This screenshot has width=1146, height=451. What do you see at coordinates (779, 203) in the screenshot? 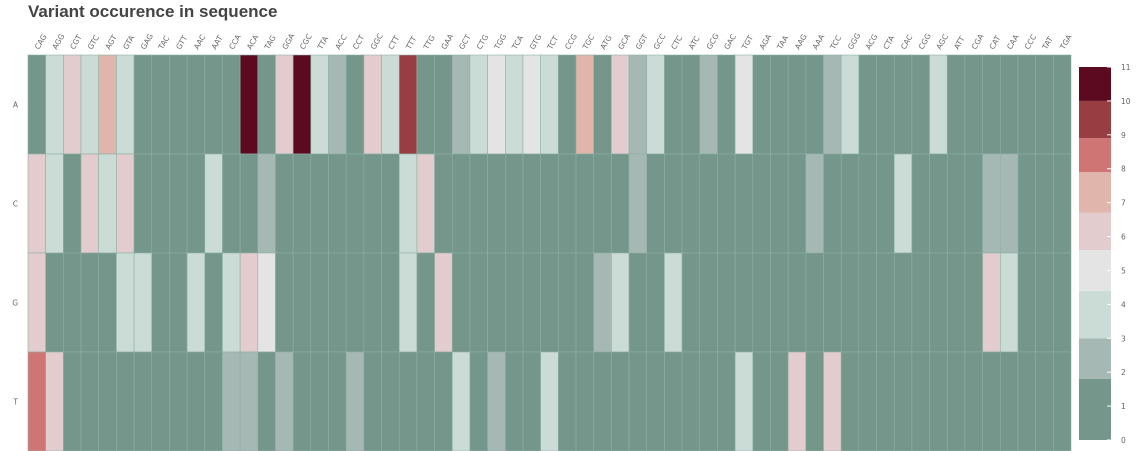
I see `heatmap-cell-C-TAA` at bounding box center [779, 203].